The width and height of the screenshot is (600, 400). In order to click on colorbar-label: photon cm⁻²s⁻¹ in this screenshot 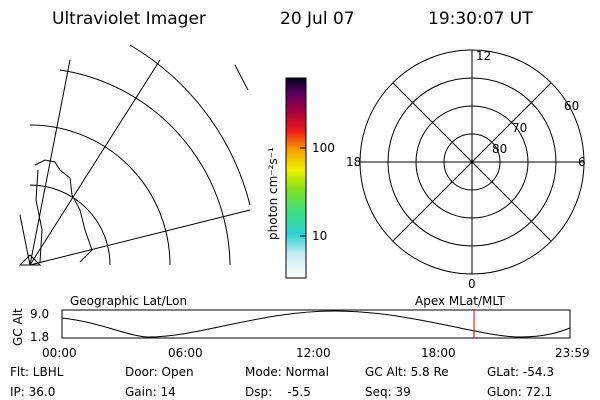, I will do `click(273, 193)`.